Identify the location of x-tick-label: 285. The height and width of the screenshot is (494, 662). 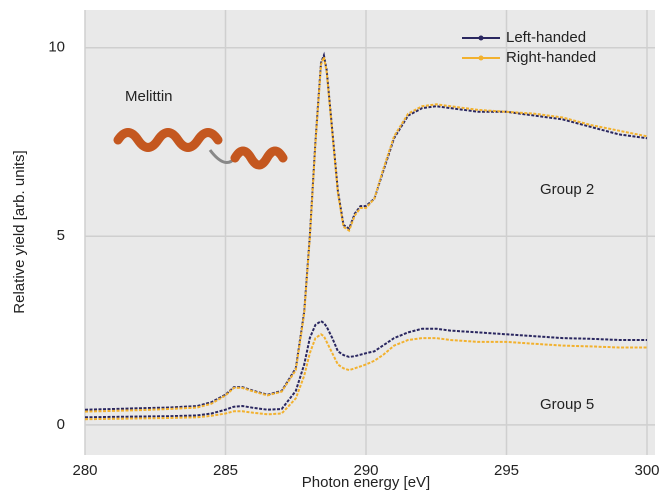
(225, 470).